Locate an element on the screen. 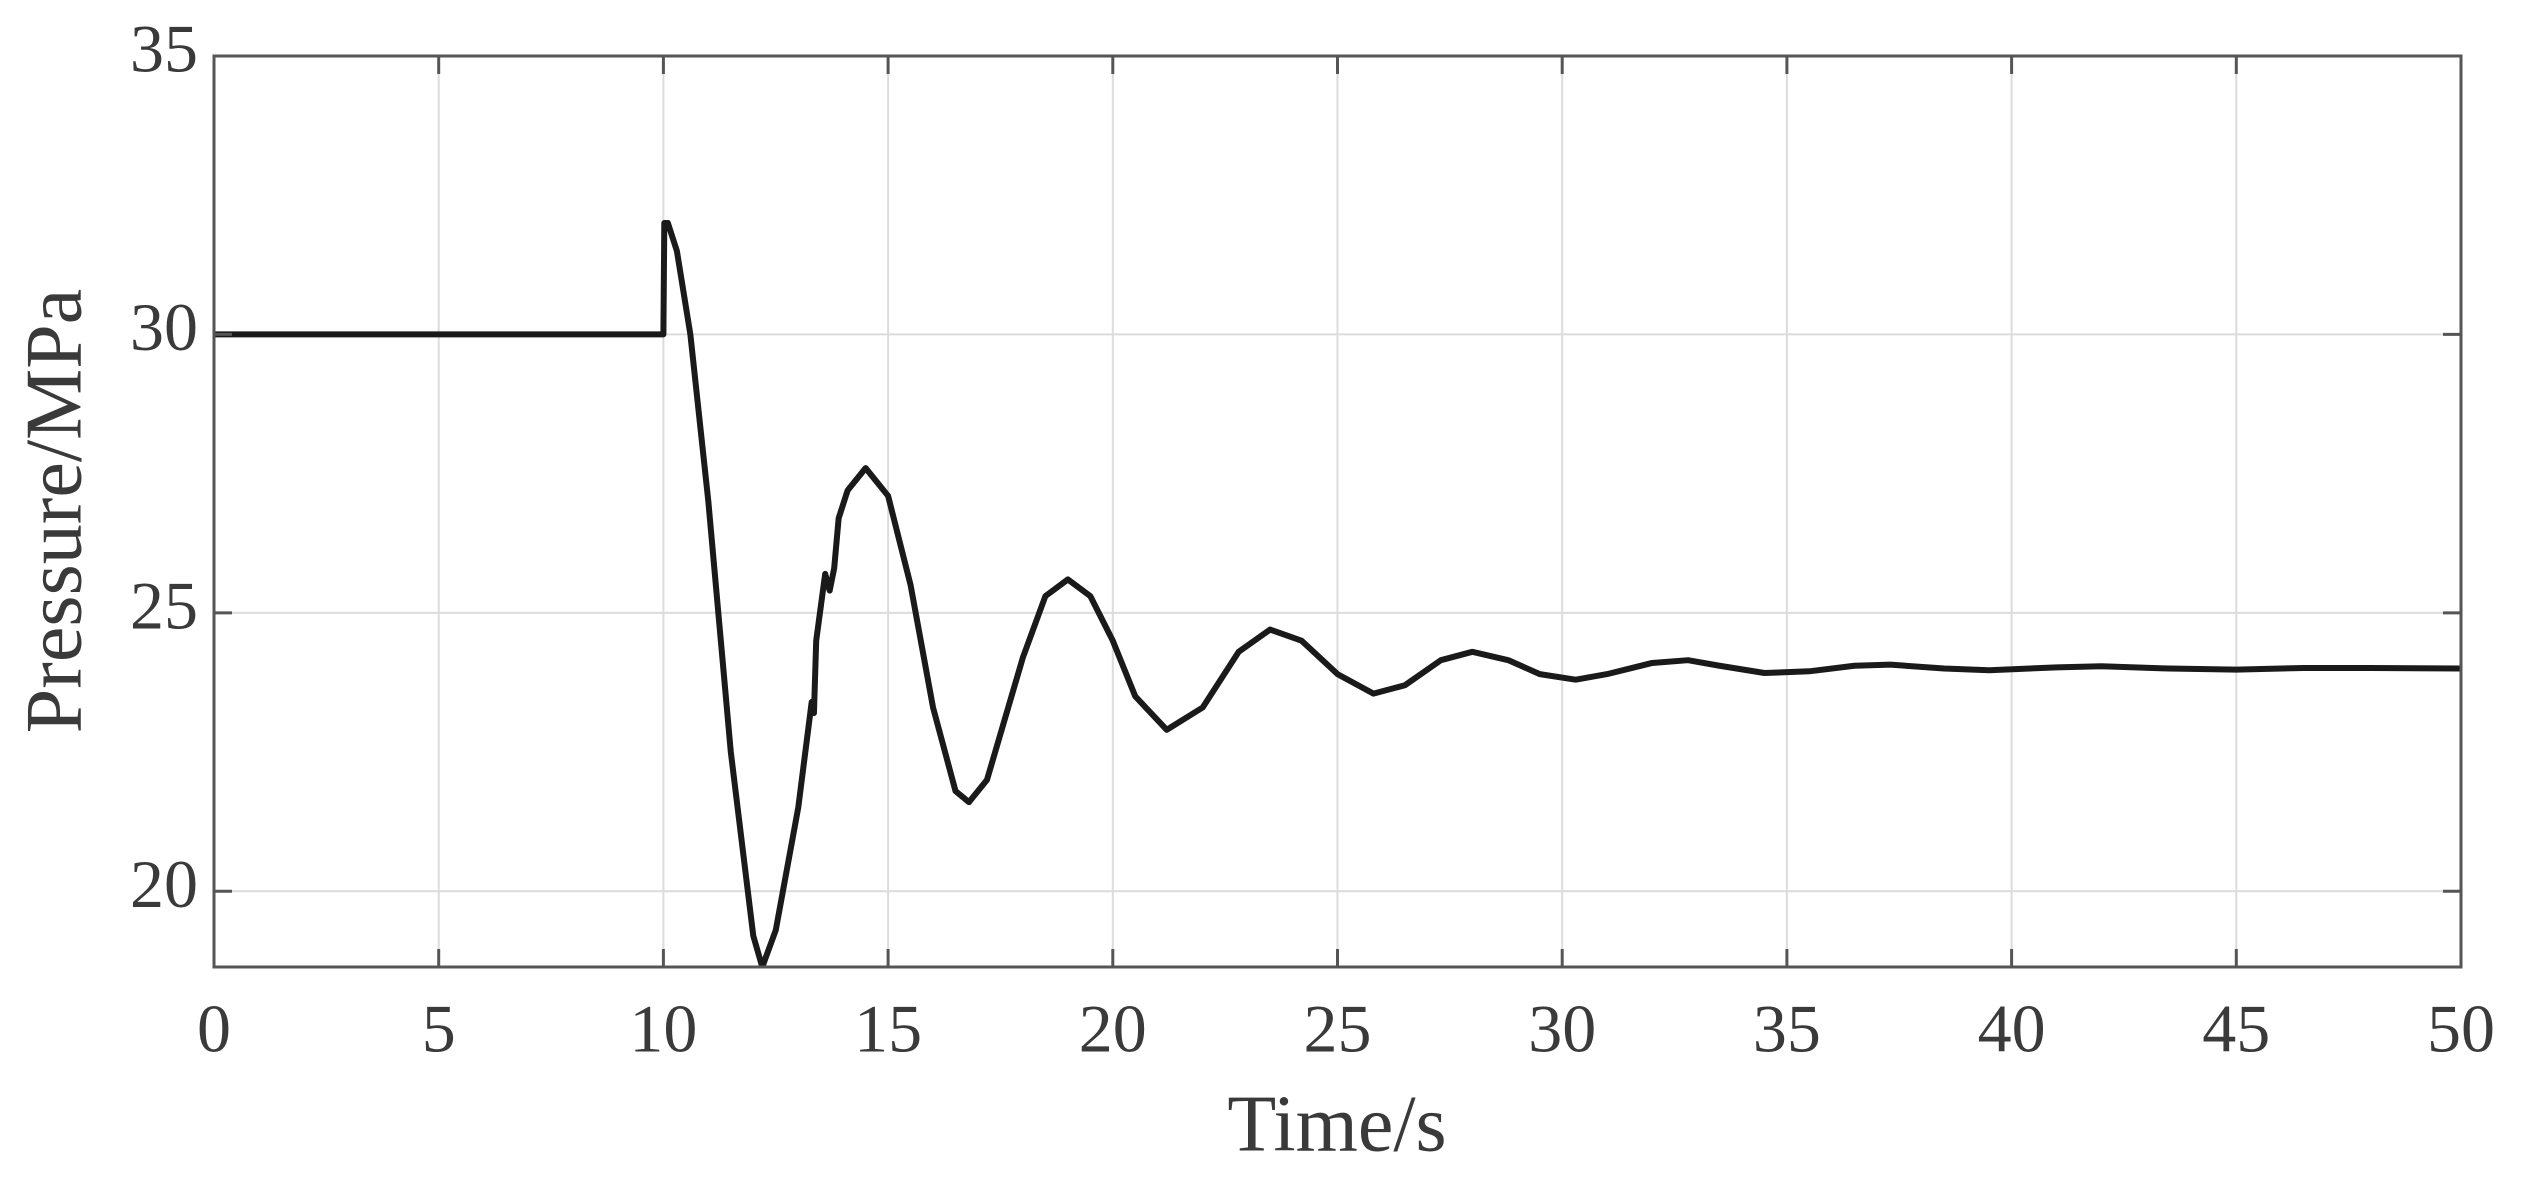 This screenshot has height=1186, width=2527. x-tick-label: 20 is located at coordinates (1113, 1029).